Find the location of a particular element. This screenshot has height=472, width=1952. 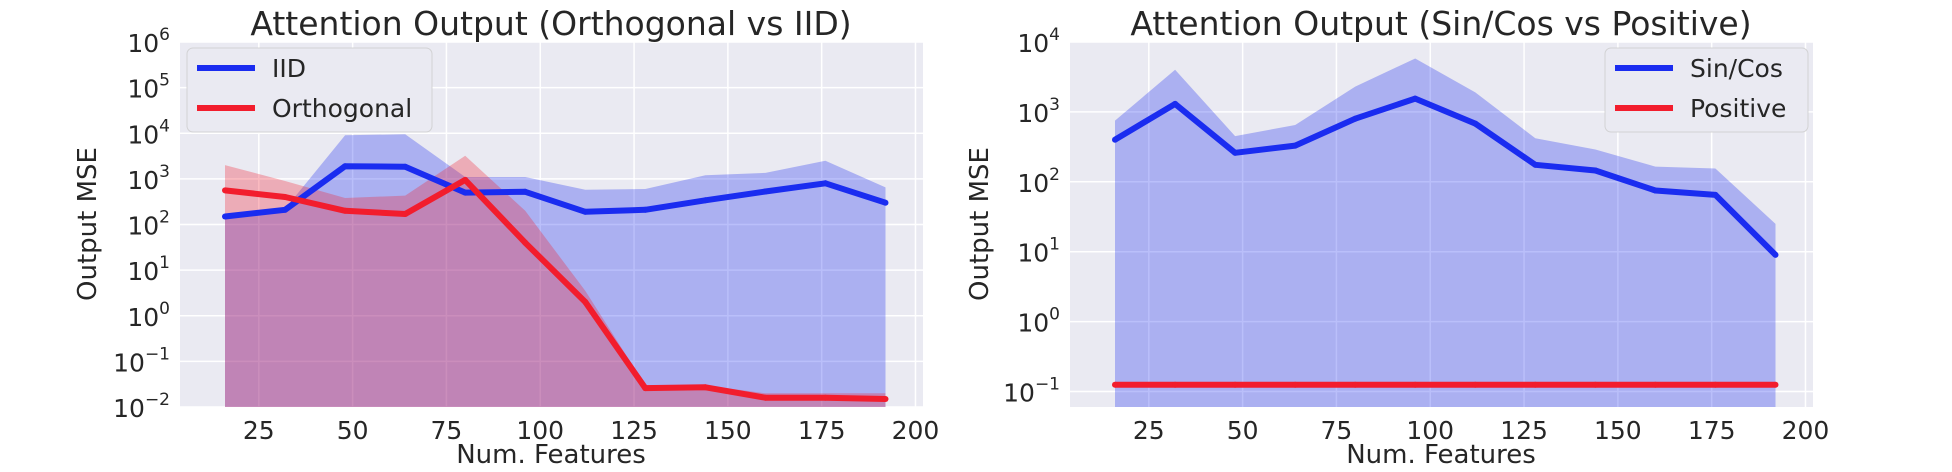

legend-label-sincos: Sin/Cos is located at coordinates (1736, 68).